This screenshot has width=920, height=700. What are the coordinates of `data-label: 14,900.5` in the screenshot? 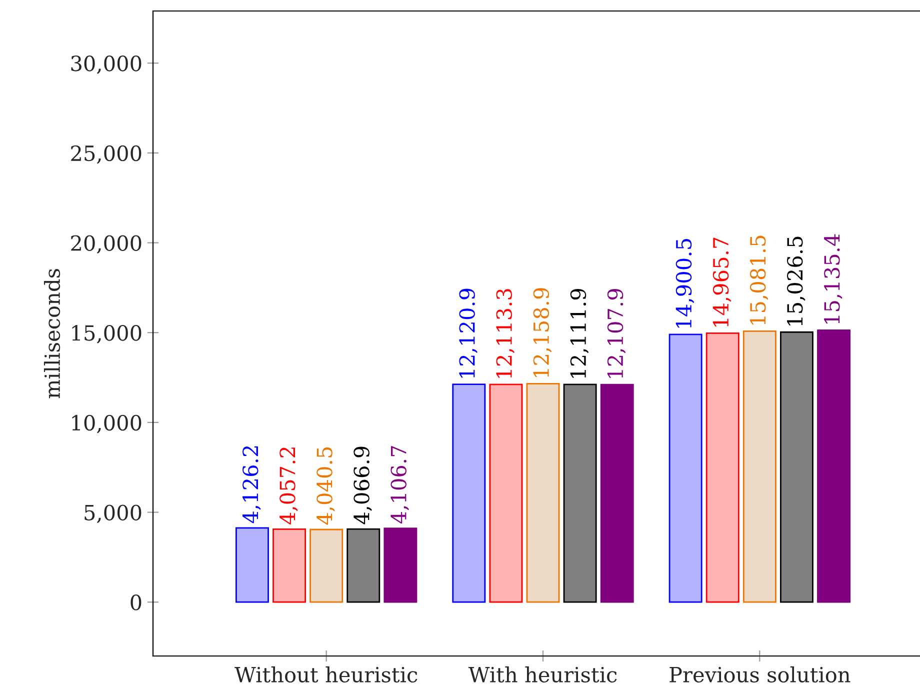 It's located at (685, 283).